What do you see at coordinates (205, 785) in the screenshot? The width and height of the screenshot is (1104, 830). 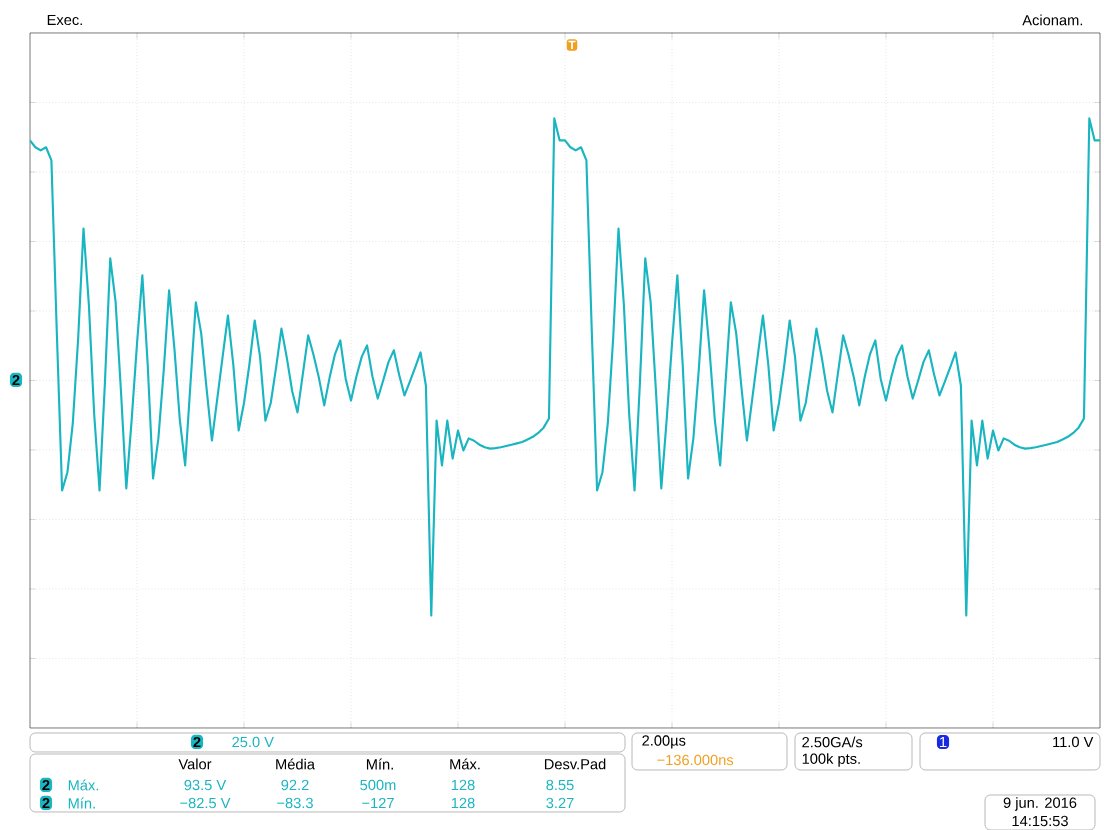 I see `text: 93.5 V` at bounding box center [205, 785].